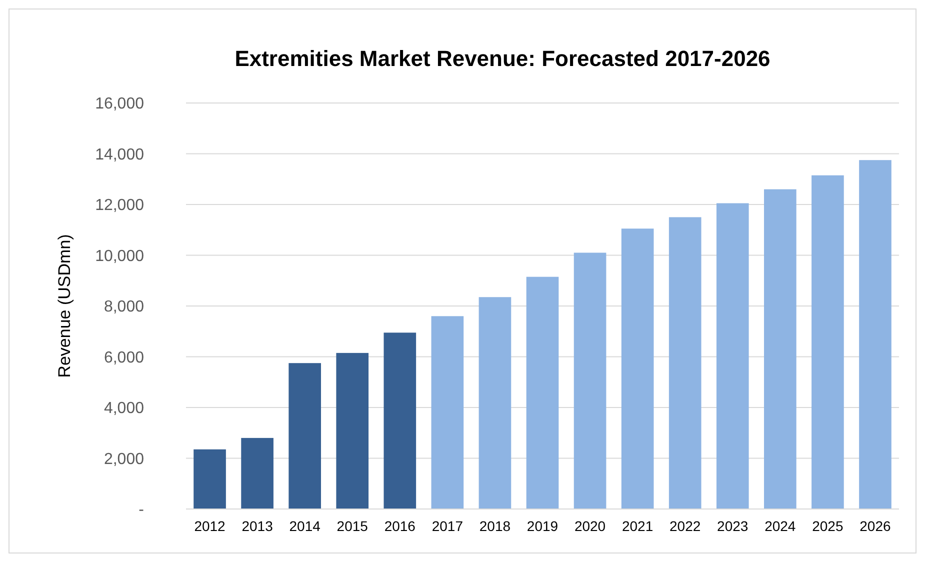 Image resolution: width=925 pixels, height=562 pixels. What do you see at coordinates (124, 409) in the screenshot?
I see `y-tick-label: 4,000` at bounding box center [124, 409].